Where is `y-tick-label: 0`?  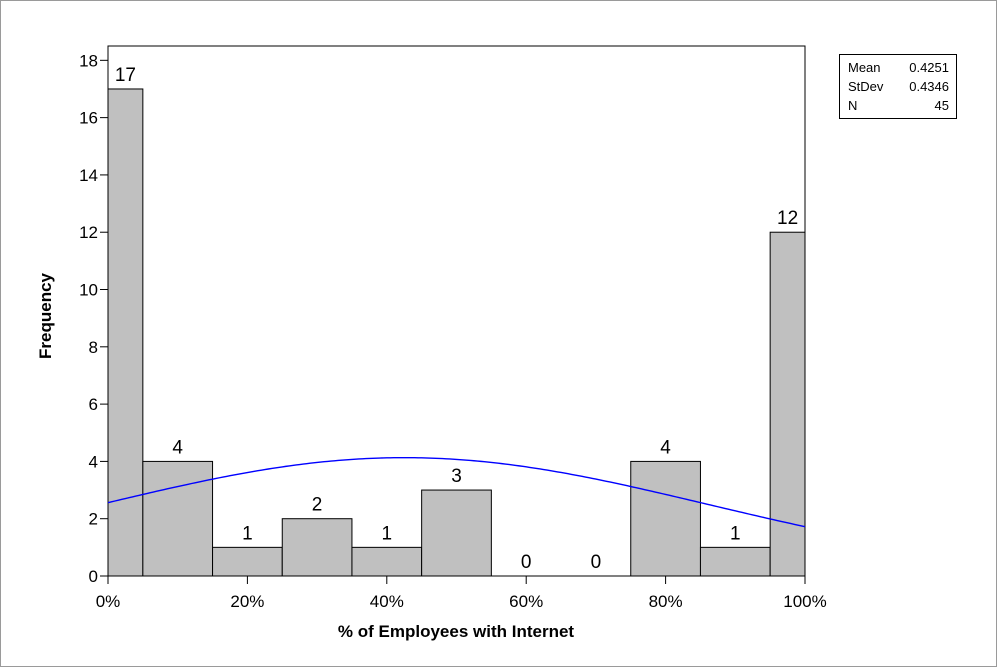
y-tick-label: 0 is located at coordinates (93, 576).